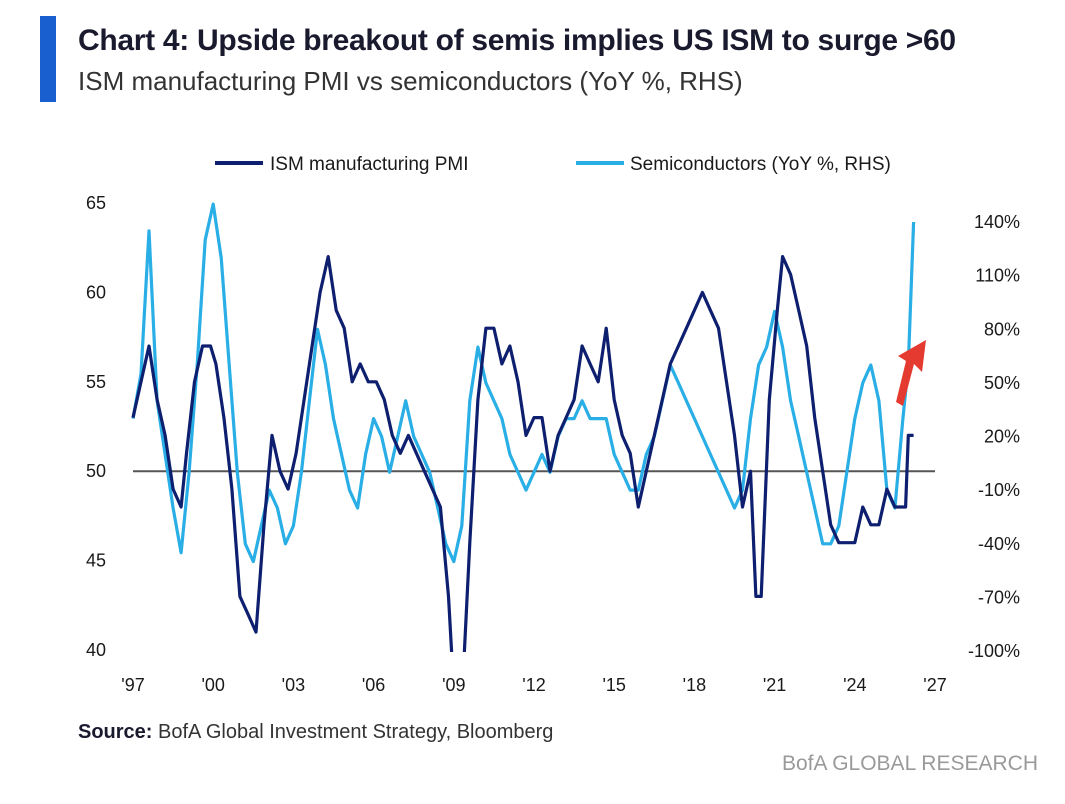  Describe the element at coordinates (1002, 383) in the screenshot. I see `right-tick-label: 50%` at that location.